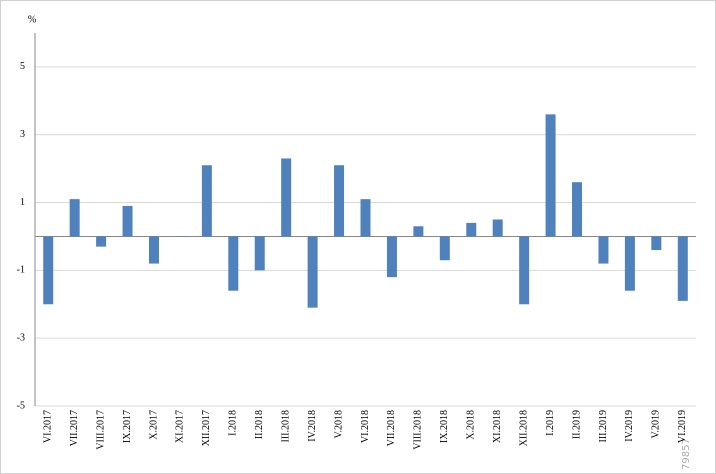 This screenshot has width=716, height=474. Describe the element at coordinates (22, 66) in the screenshot. I see `y-tick-label: 5` at that location.